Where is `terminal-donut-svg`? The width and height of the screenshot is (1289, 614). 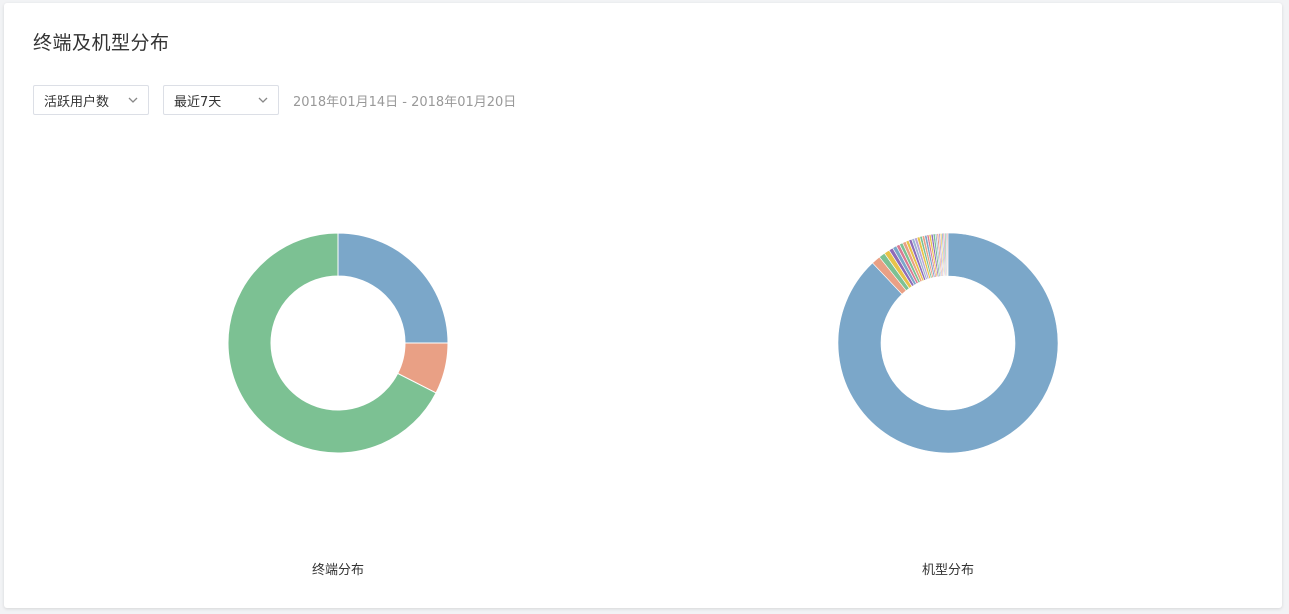
terminal-donut-svg is located at coordinates (338, 343).